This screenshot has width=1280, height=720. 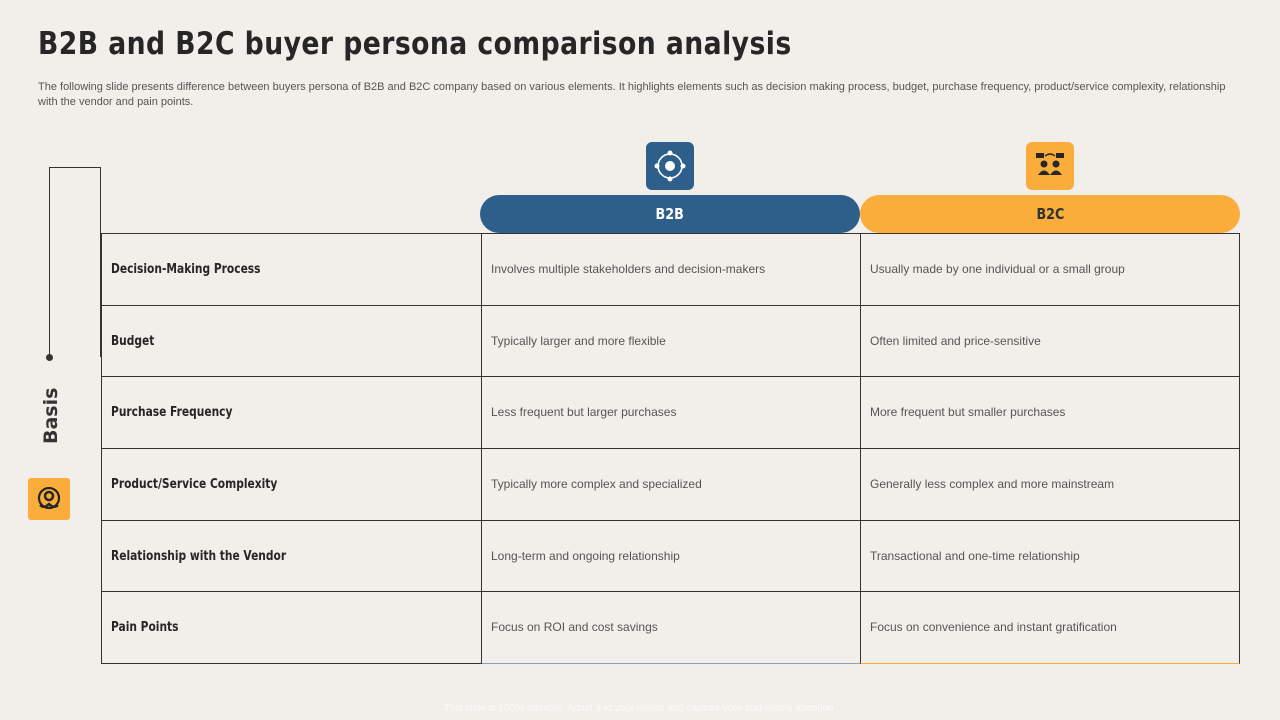 I want to click on b2b-cell: Less frequent but larger purchases, so click(x=671, y=413).